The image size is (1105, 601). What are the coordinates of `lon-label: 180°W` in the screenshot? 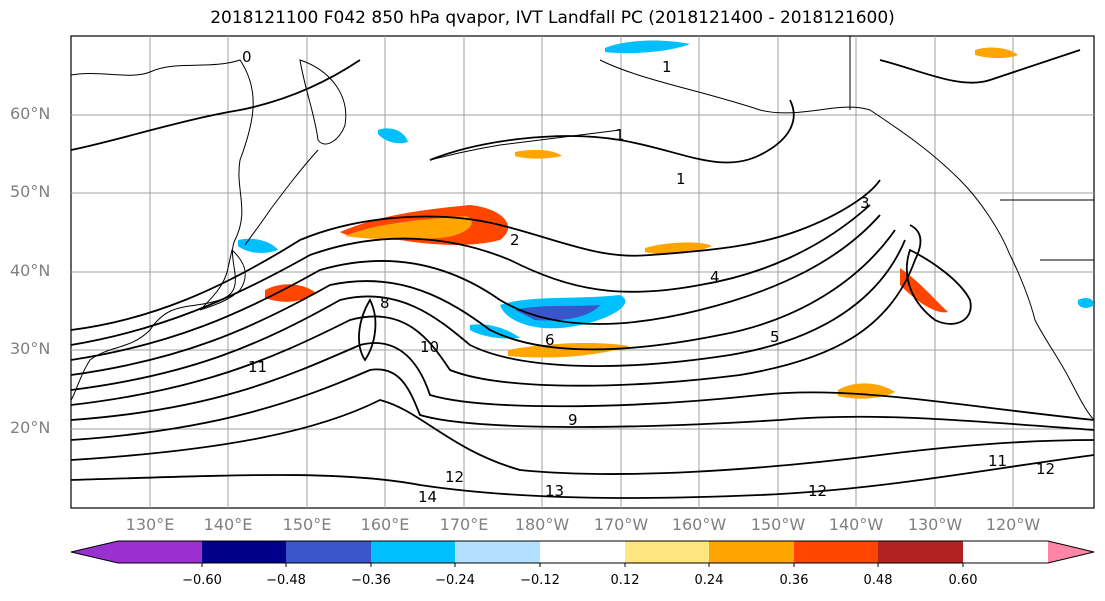 It's located at (542, 524).